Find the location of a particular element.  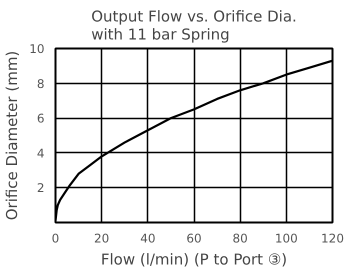

x-tick-label: 80 is located at coordinates (240, 239).